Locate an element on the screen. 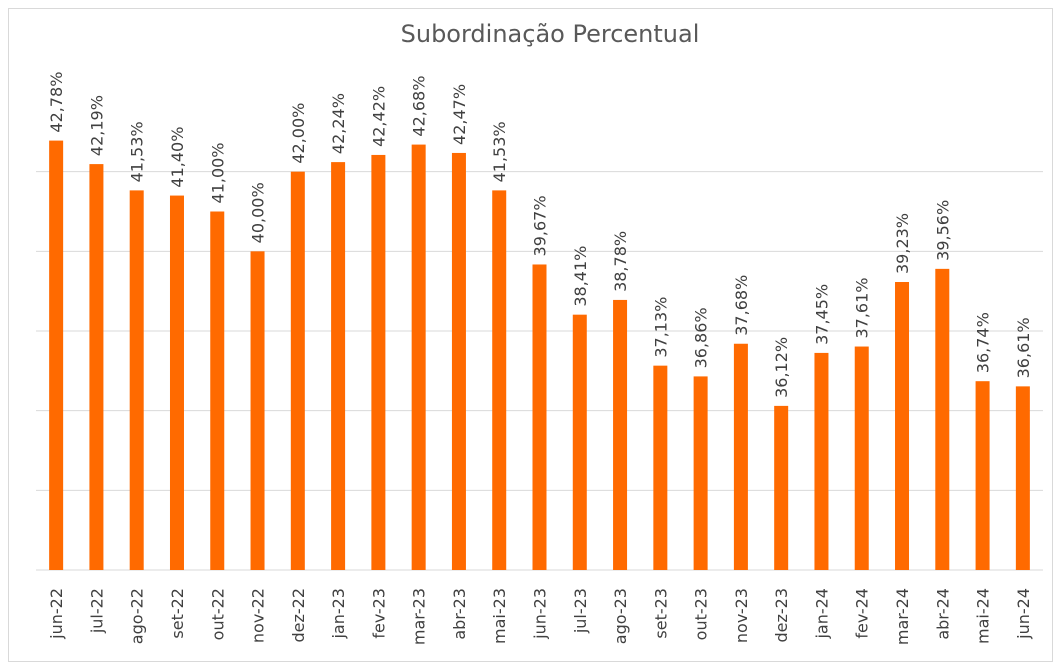  data-label: 41,40% is located at coordinates (177, 157).